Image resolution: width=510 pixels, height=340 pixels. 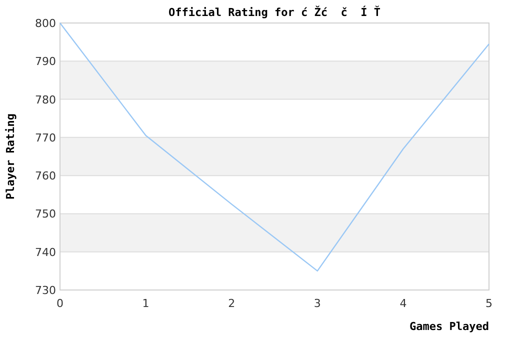 What do you see at coordinates (45, 137) in the screenshot?
I see `y-tick-label: 770` at bounding box center [45, 137].